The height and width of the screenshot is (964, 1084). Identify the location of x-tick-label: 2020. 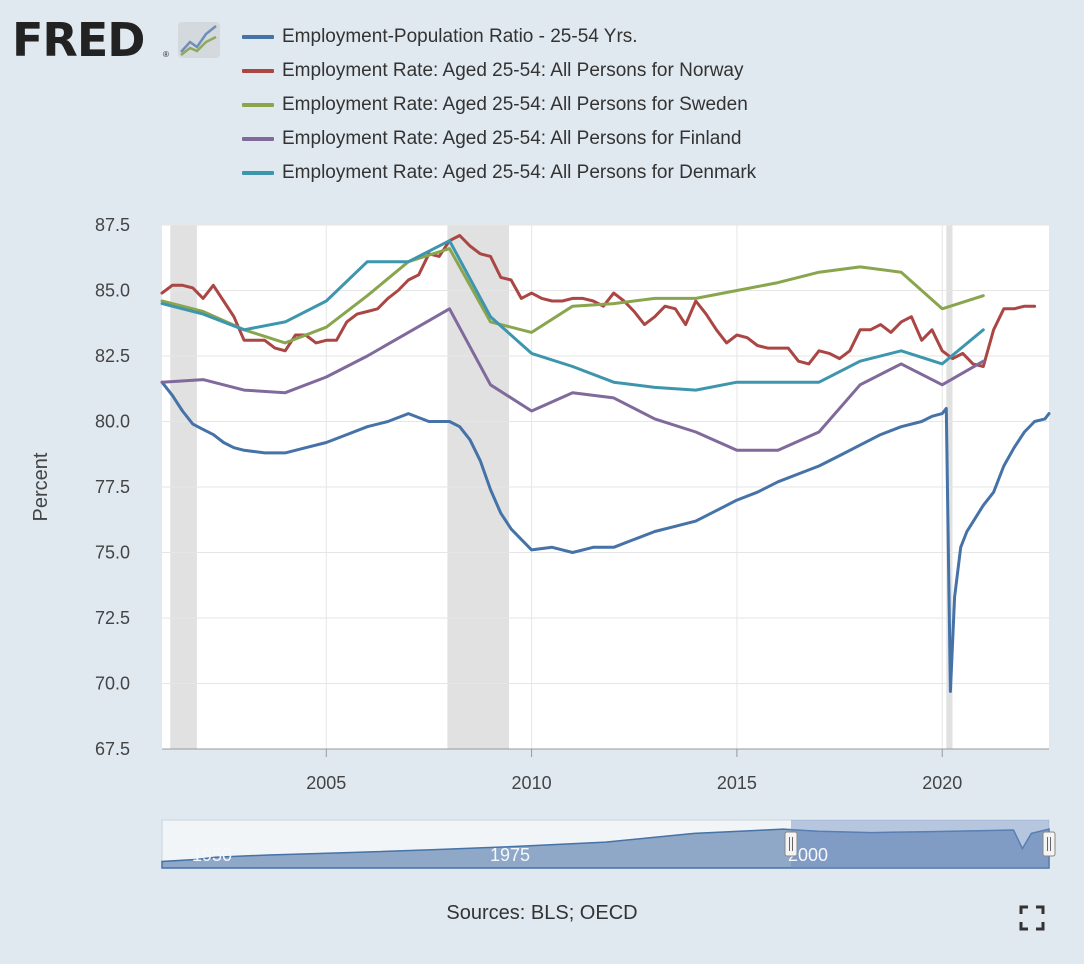
(942, 783).